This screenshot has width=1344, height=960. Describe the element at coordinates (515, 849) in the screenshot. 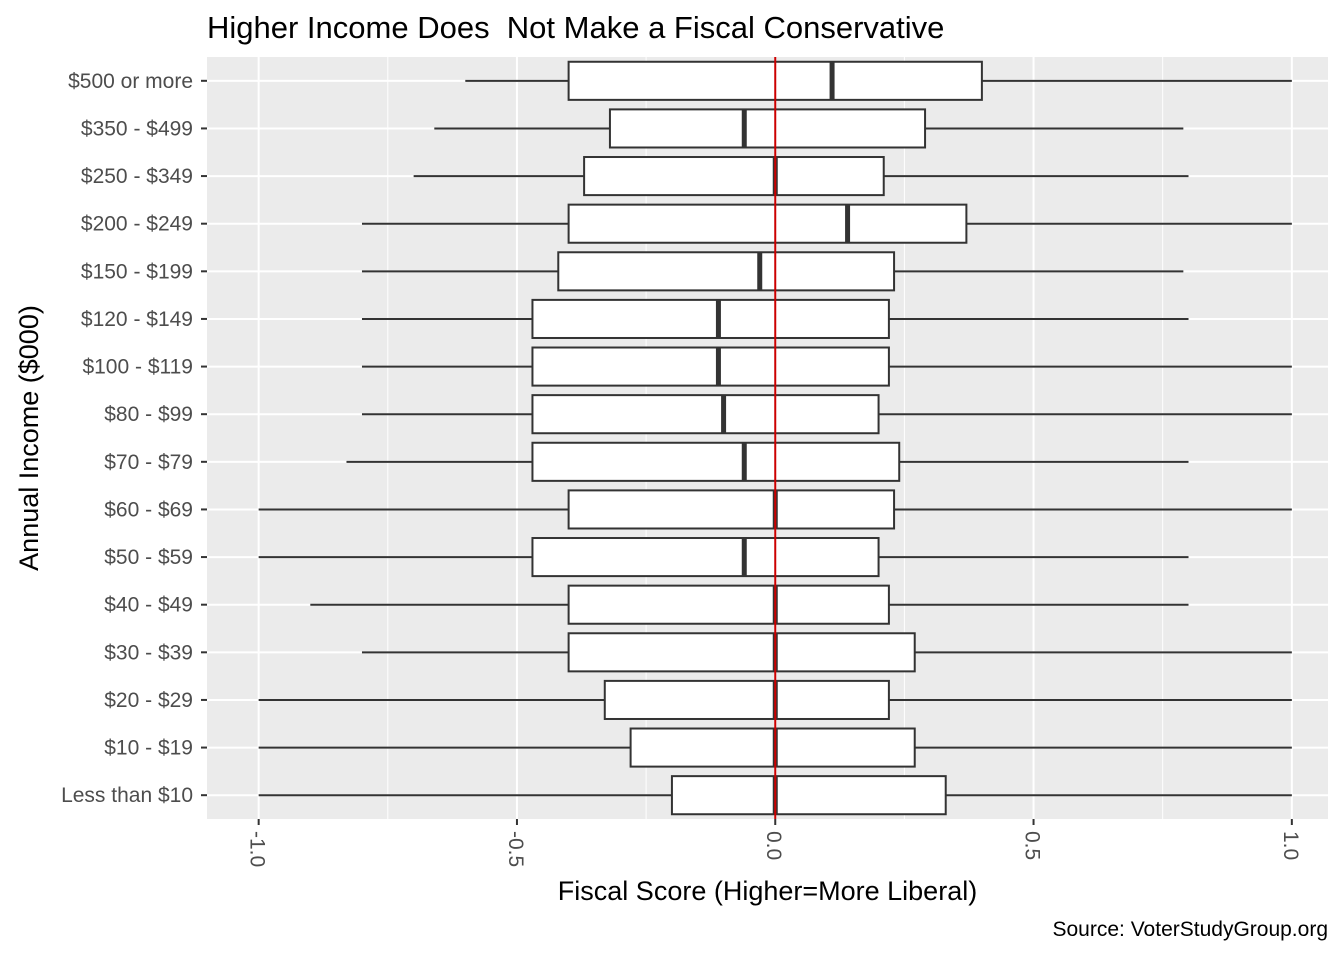

I see `x-tick-label: -0.5` at that location.